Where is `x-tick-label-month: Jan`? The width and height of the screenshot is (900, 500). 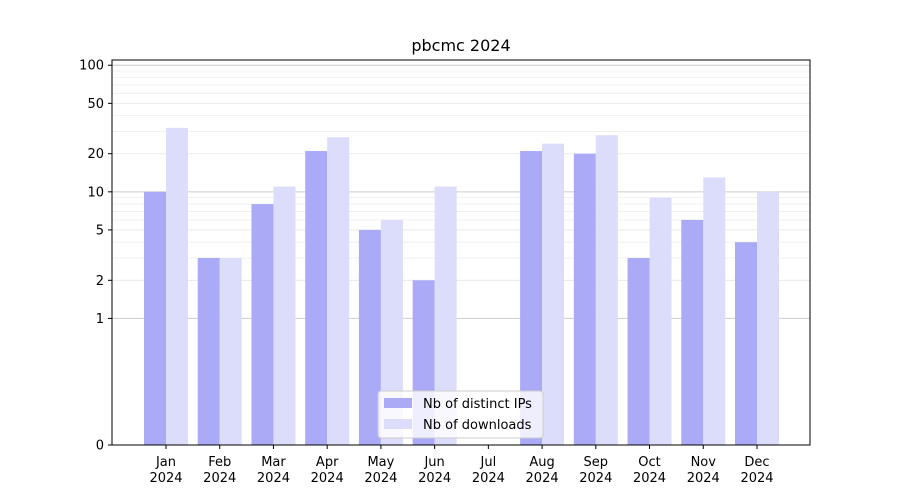
x-tick-label-month: Jan is located at coordinates (165, 462).